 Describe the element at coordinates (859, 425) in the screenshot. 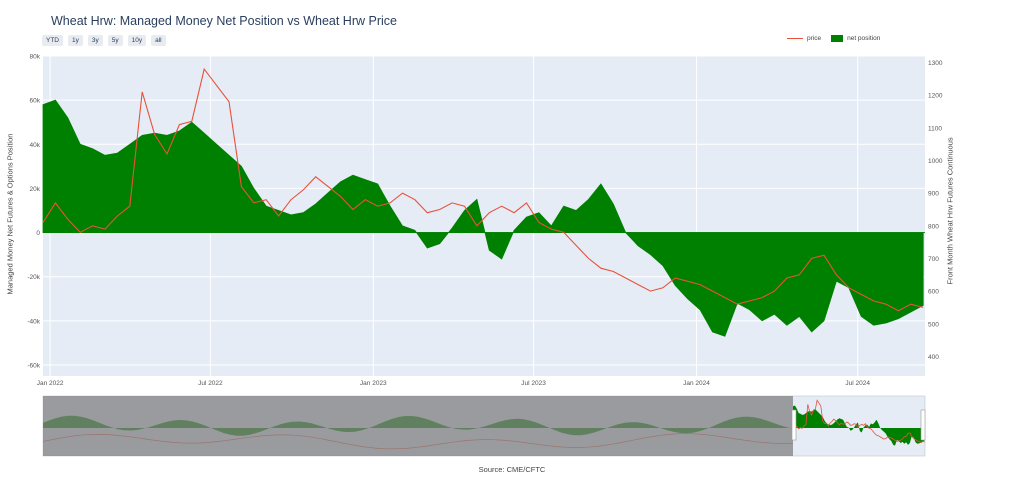

I see `range-slider-net-area` at that location.